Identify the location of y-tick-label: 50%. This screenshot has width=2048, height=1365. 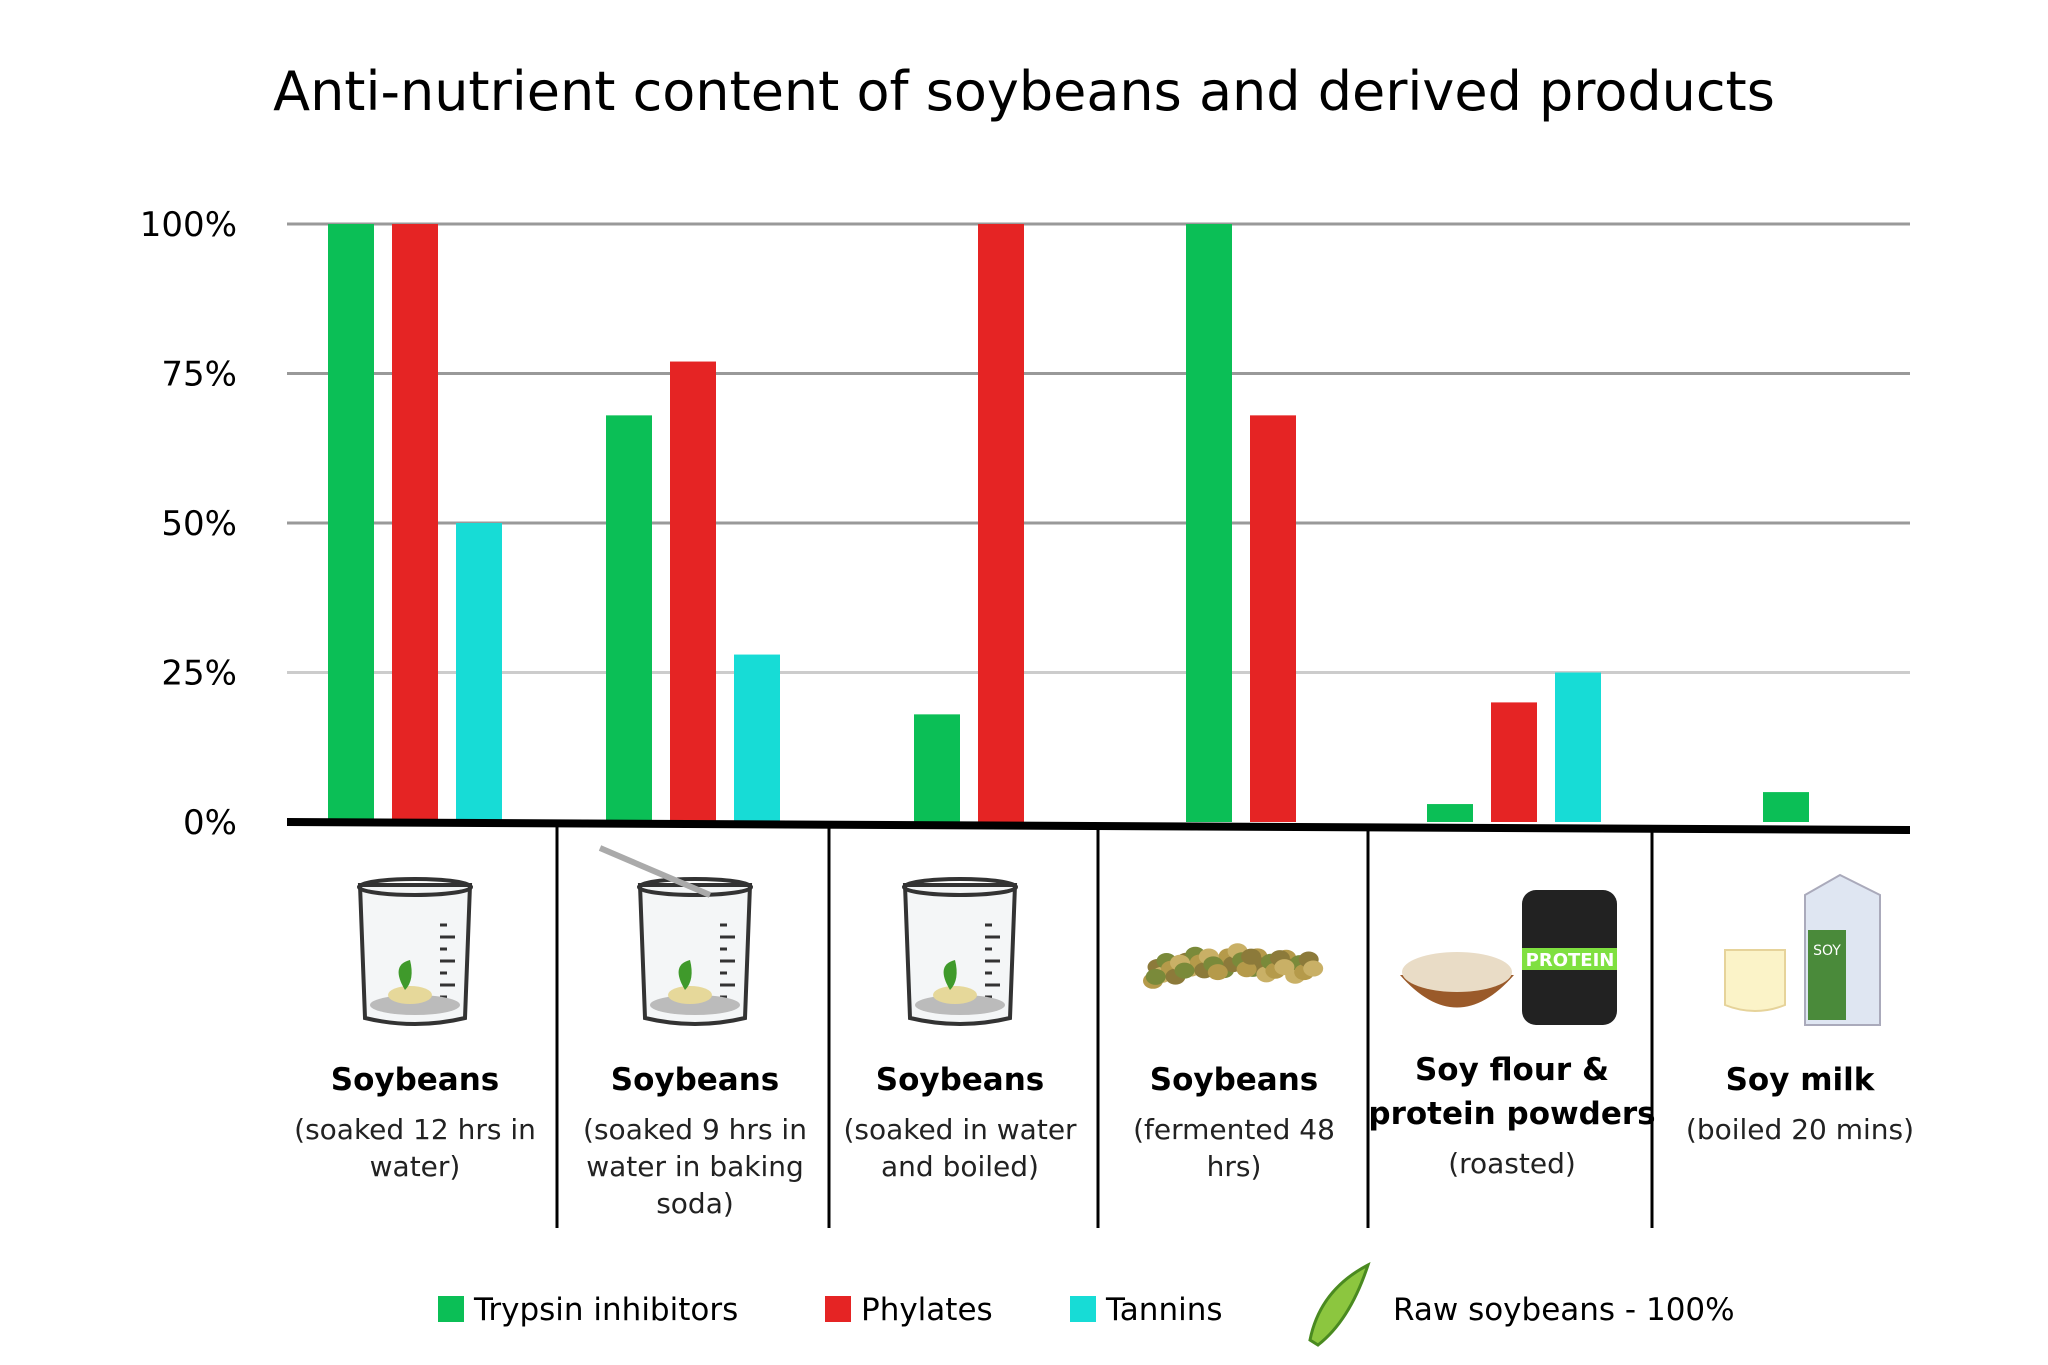
(199, 524).